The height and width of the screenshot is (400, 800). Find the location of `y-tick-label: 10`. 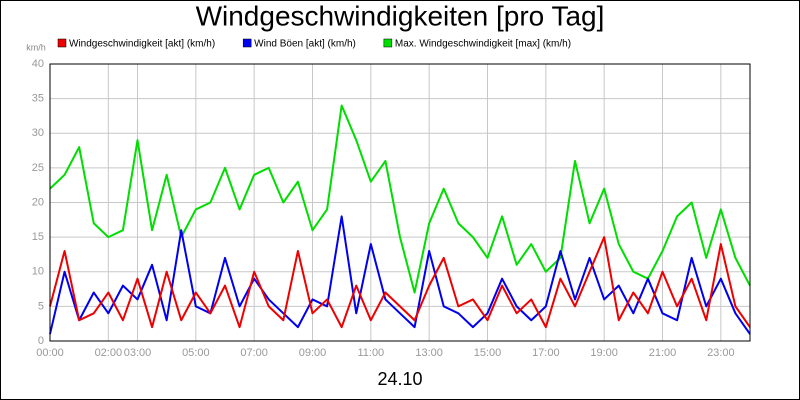

y-tick-label: 10 is located at coordinates (38, 272).